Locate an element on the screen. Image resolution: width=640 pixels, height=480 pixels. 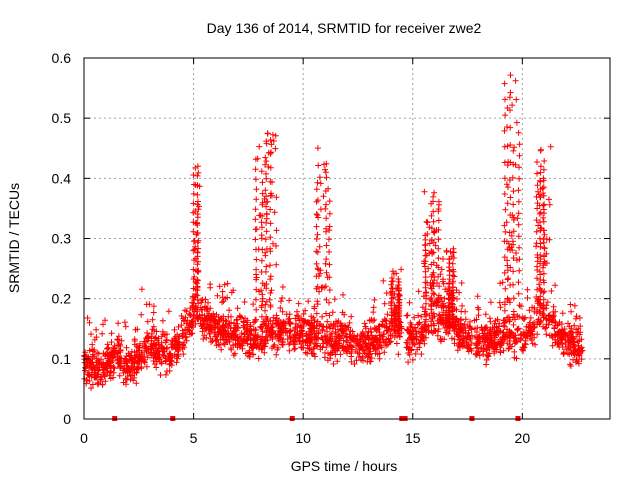
y-tick-label: 0.4 is located at coordinates (62, 178).